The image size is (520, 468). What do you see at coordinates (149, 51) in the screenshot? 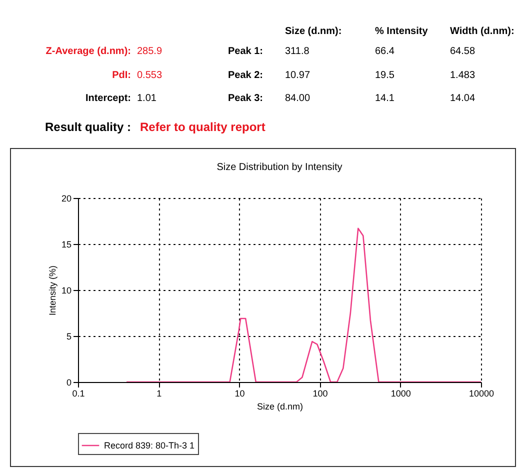
I see `text: 285.9` at bounding box center [149, 51].